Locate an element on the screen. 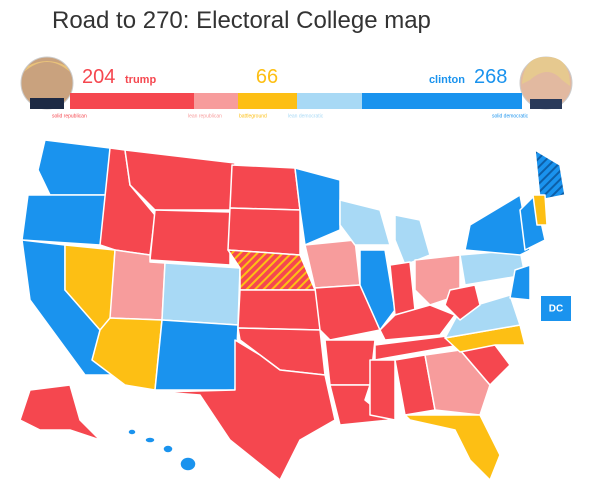  dc-label: DC is located at coordinates (556, 309).